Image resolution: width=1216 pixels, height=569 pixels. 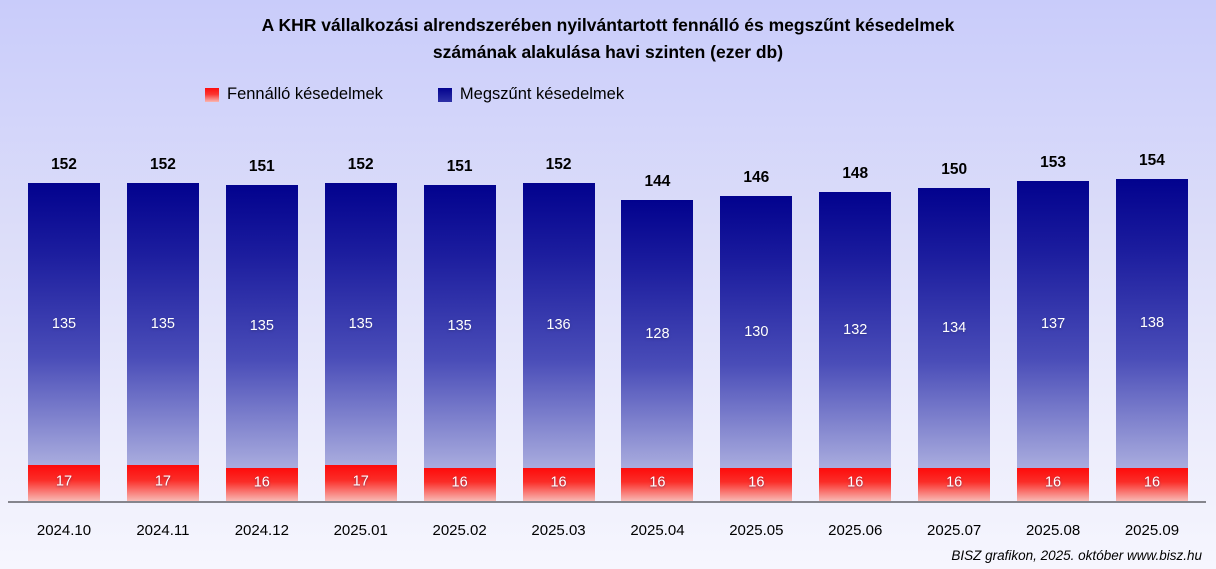 What do you see at coordinates (855, 346) in the screenshot?
I see `stacked-bar: 132 16` at bounding box center [855, 346].